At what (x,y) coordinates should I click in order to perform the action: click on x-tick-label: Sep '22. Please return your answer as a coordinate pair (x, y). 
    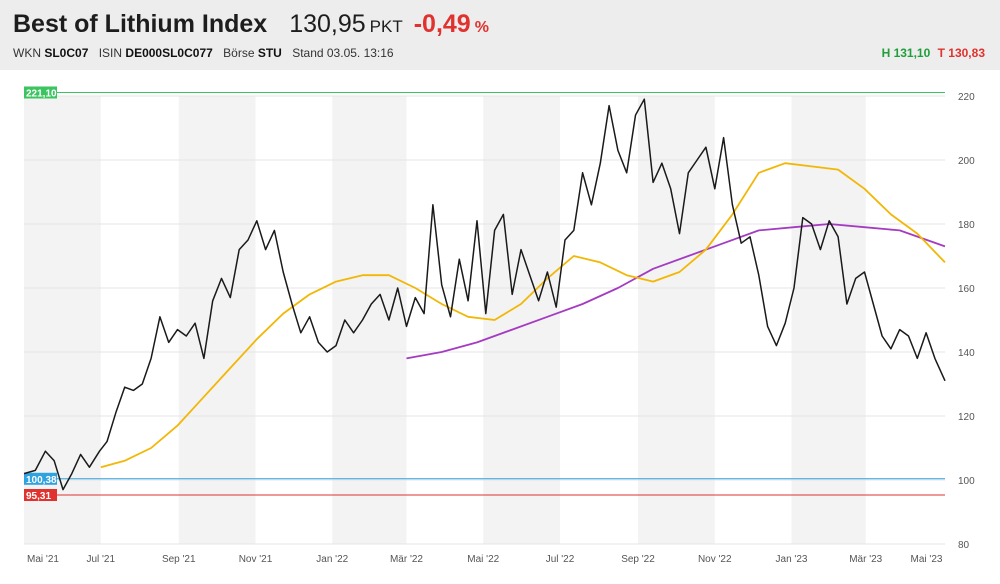
    Looking at the image, I should click on (638, 559).